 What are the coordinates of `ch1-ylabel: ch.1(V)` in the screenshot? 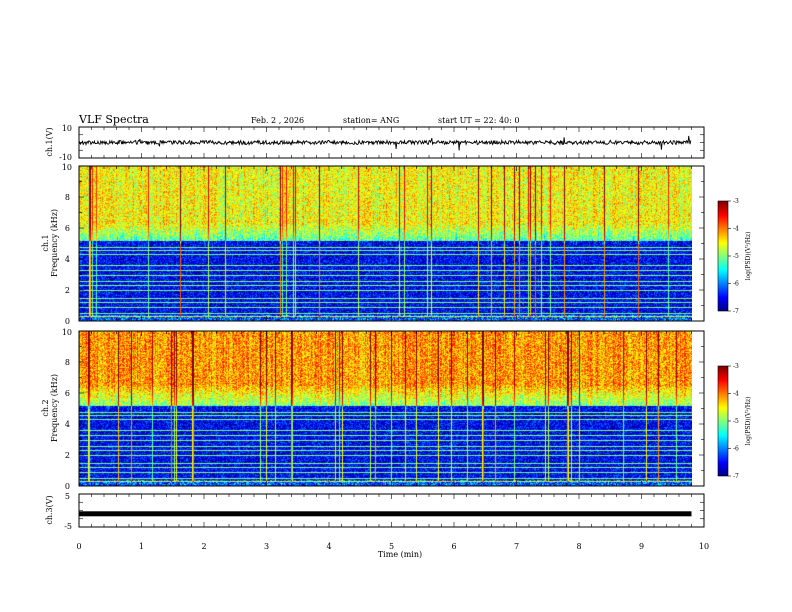 It's located at (49, 141).